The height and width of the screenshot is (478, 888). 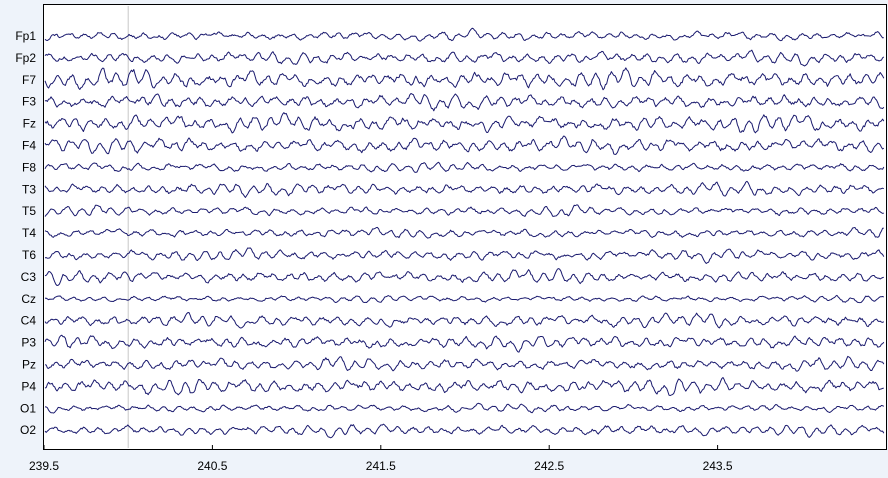 What do you see at coordinates (464, 386) in the screenshot?
I see `trace-p4` at bounding box center [464, 386].